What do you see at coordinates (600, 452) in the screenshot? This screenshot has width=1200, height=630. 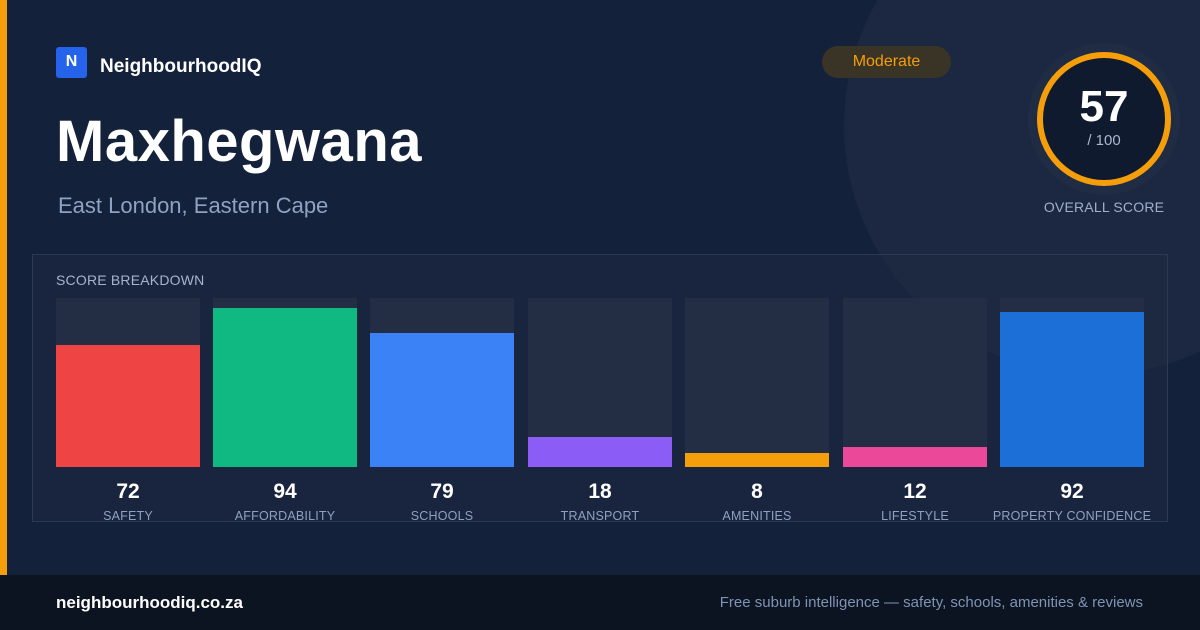 I see `bar-fill-transport` at bounding box center [600, 452].